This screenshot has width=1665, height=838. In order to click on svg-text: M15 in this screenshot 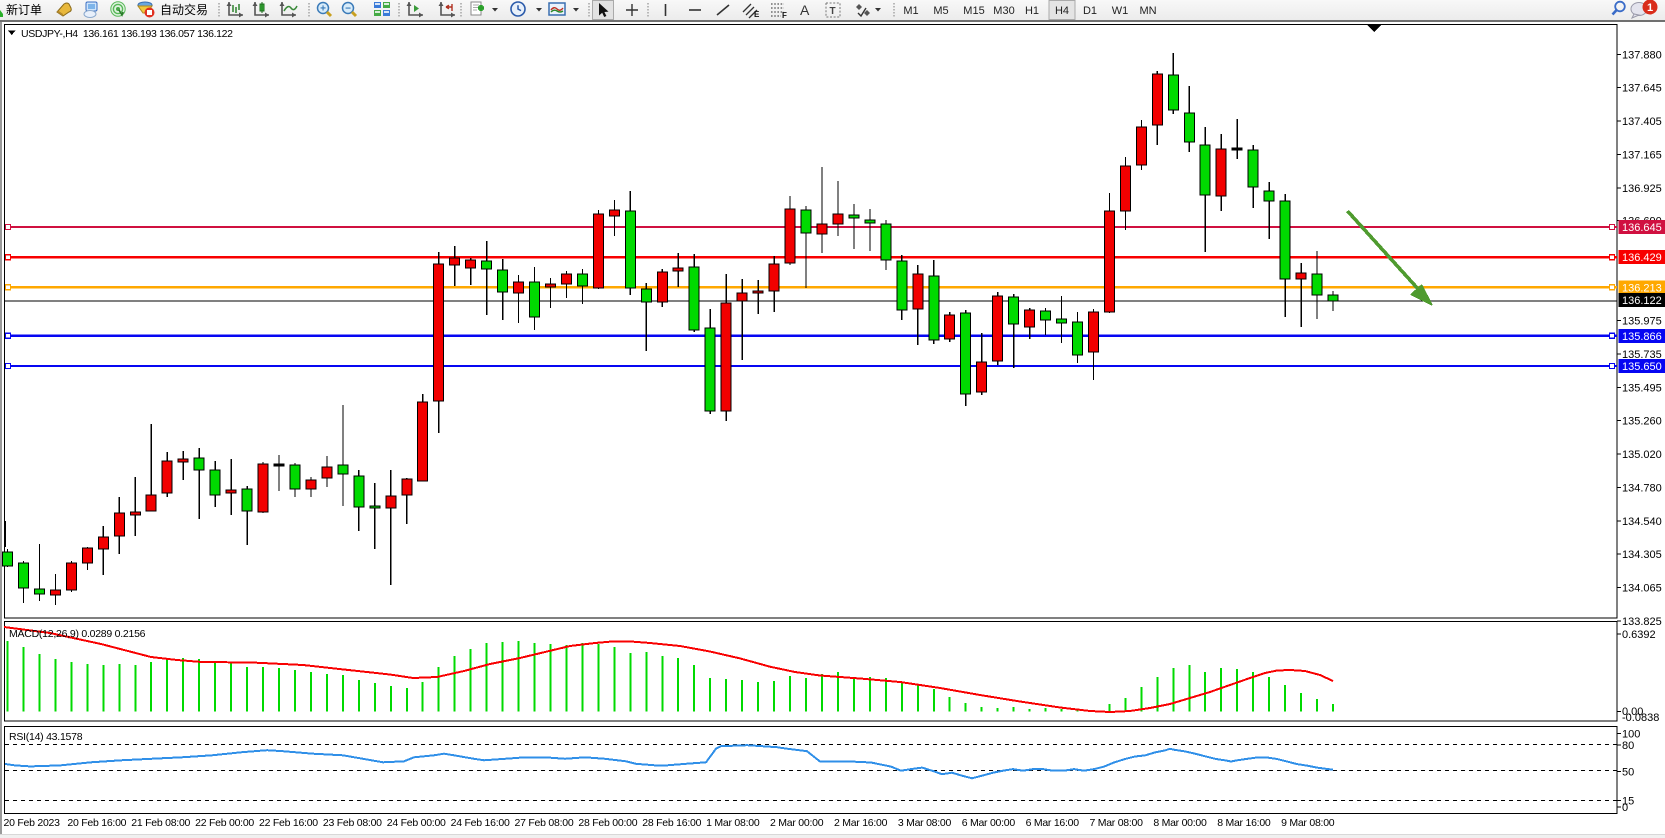, I will do `click(973, 11)`.